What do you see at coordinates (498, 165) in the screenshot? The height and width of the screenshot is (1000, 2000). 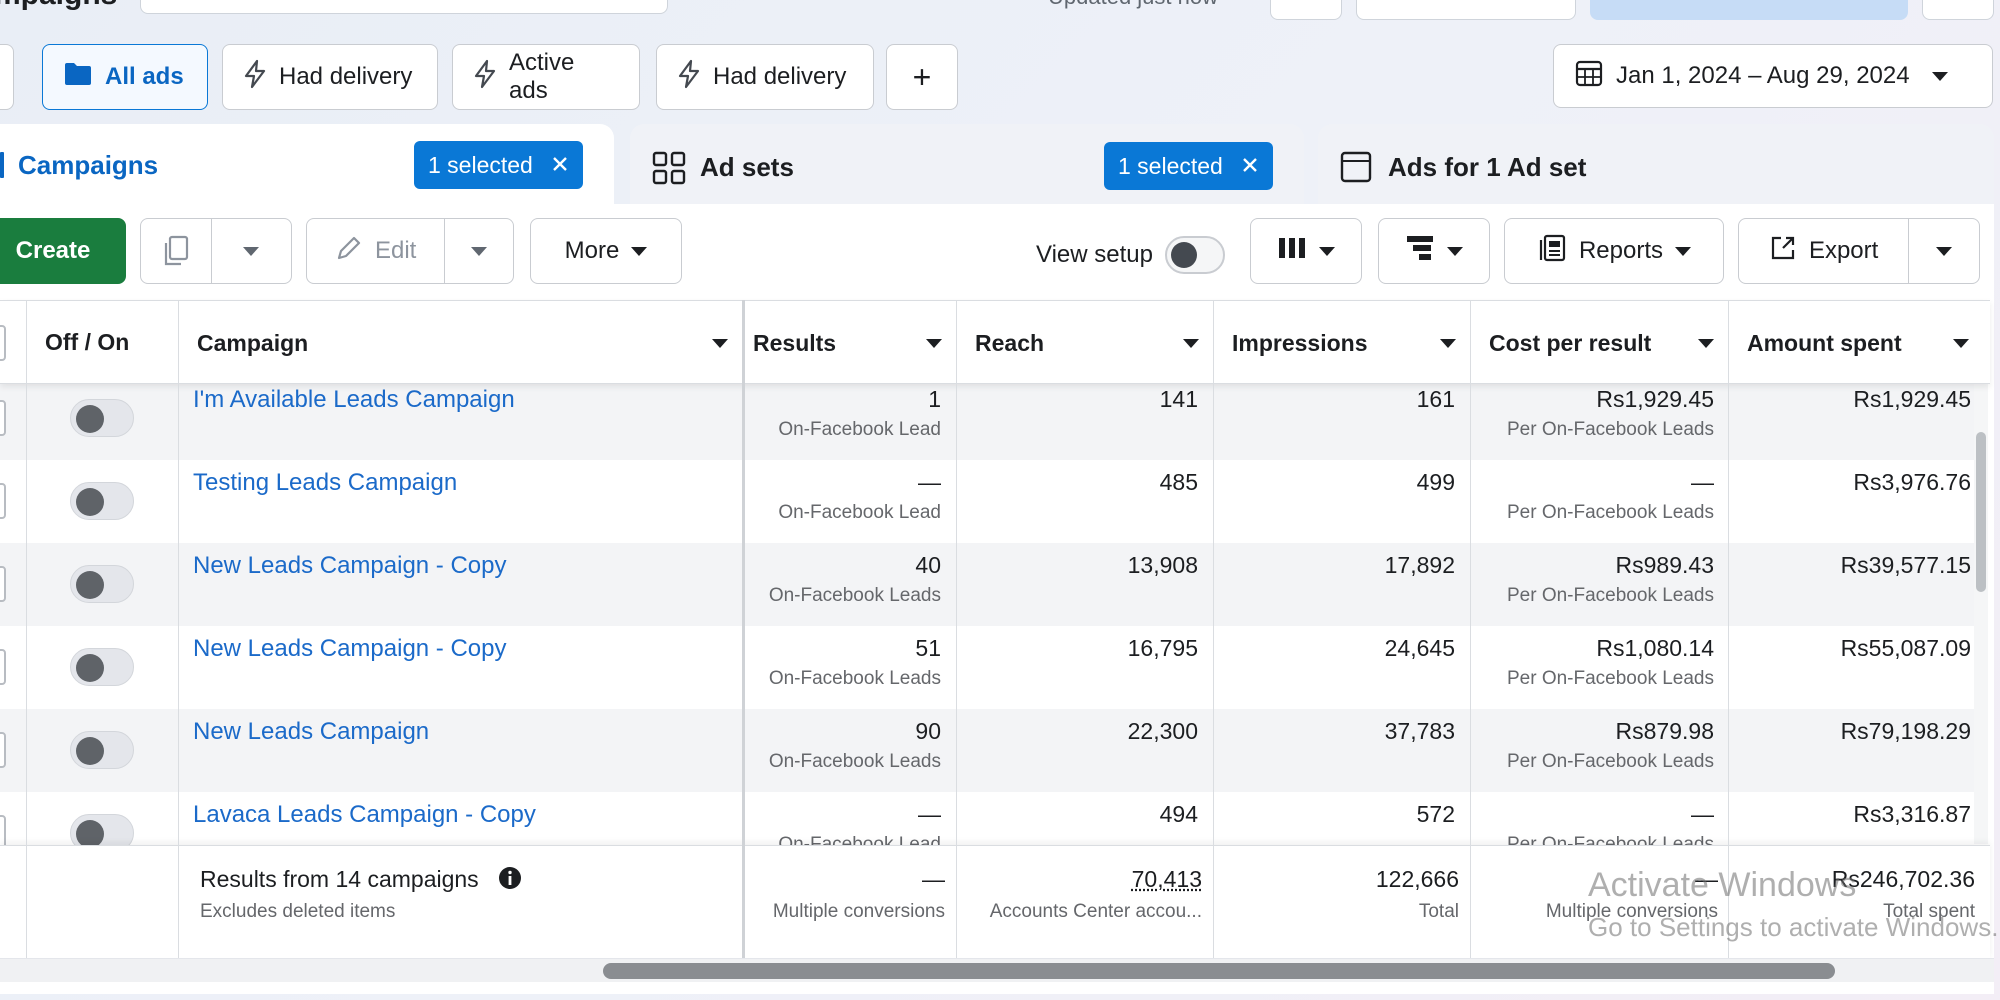 I see `selected-pill-campaigns: 1 selected` at bounding box center [498, 165].